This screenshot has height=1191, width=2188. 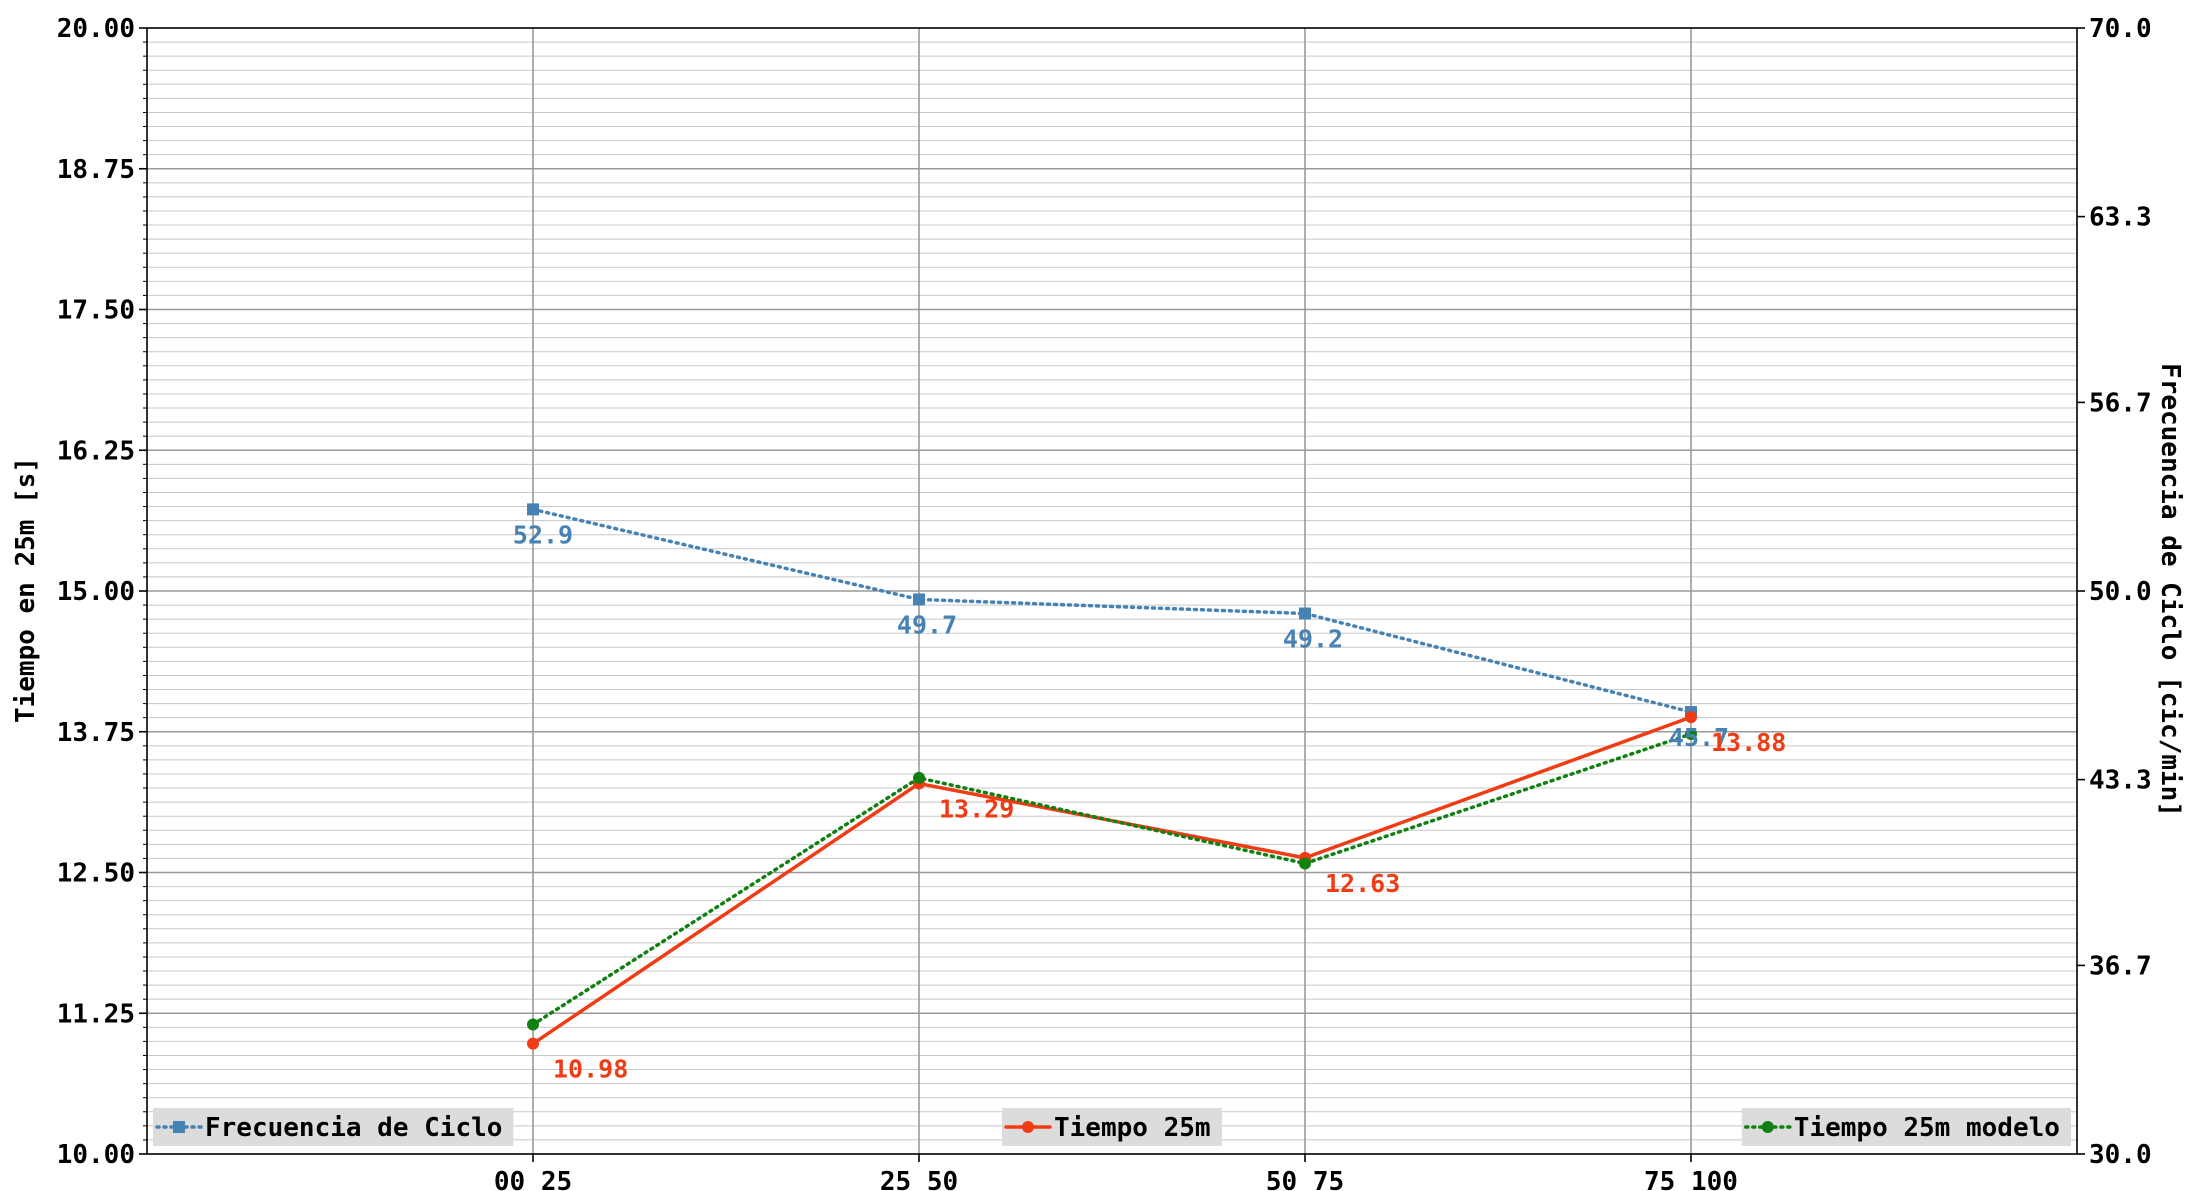 I want to click on right-y-ticks: 30.0 36.7 43.3 50.0 56.7 63.3 70.0, so click(x=2114, y=592).